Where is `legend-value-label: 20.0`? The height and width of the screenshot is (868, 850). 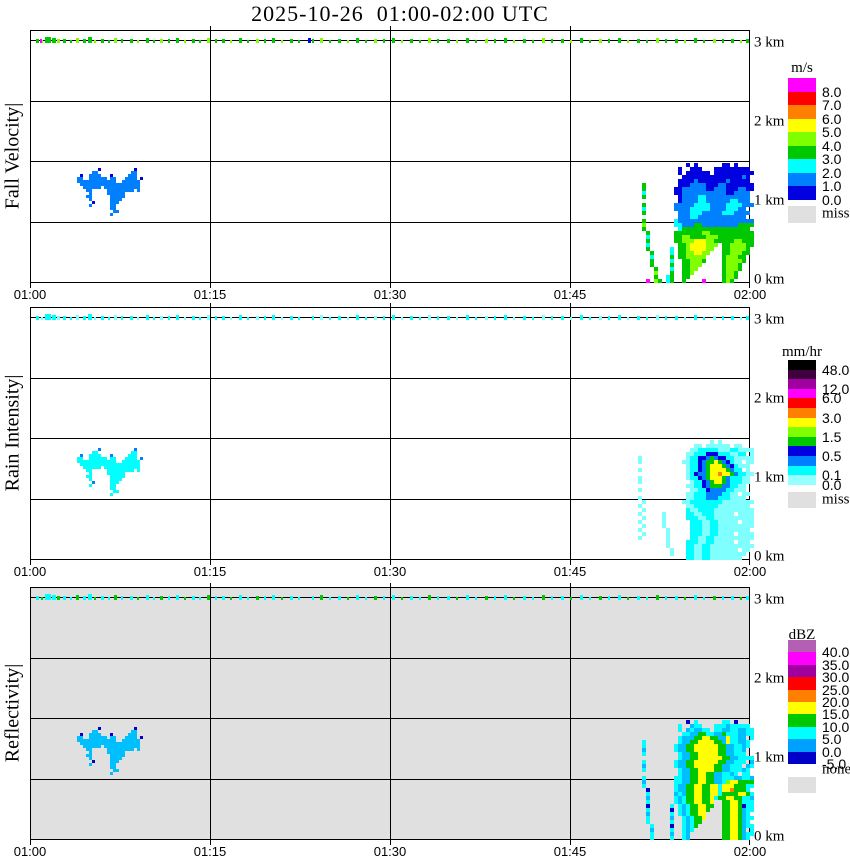 legend-value-label: 20.0 is located at coordinates (836, 702).